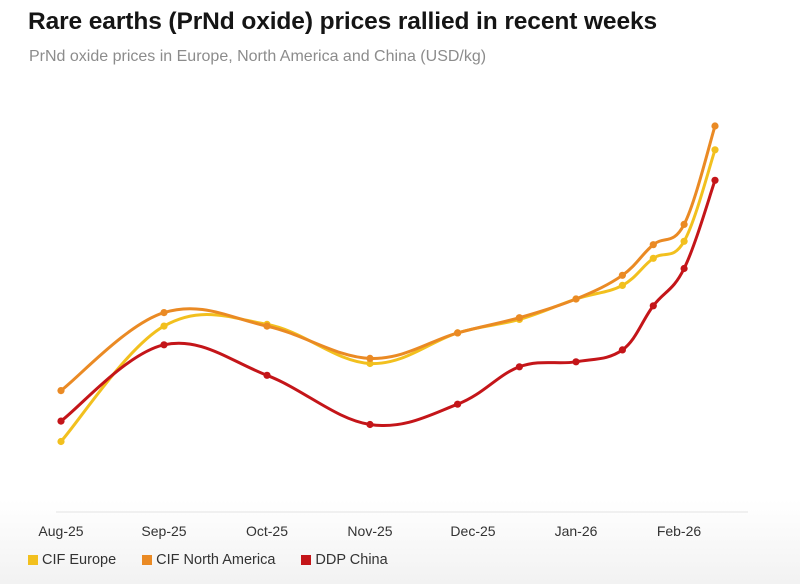  I want to click on x-tick-label-feb-26: Feb-26, so click(679, 531).